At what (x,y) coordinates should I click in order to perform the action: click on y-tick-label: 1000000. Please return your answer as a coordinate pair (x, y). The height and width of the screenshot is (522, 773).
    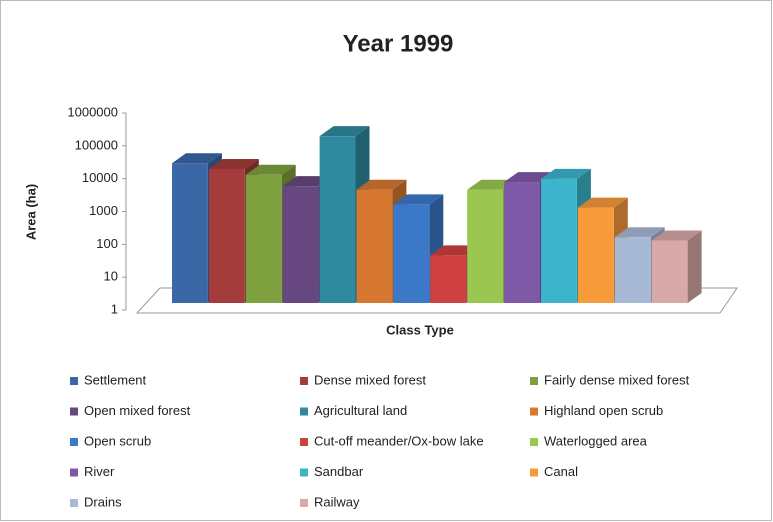
    Looking at the image, I should click on (92, 111).